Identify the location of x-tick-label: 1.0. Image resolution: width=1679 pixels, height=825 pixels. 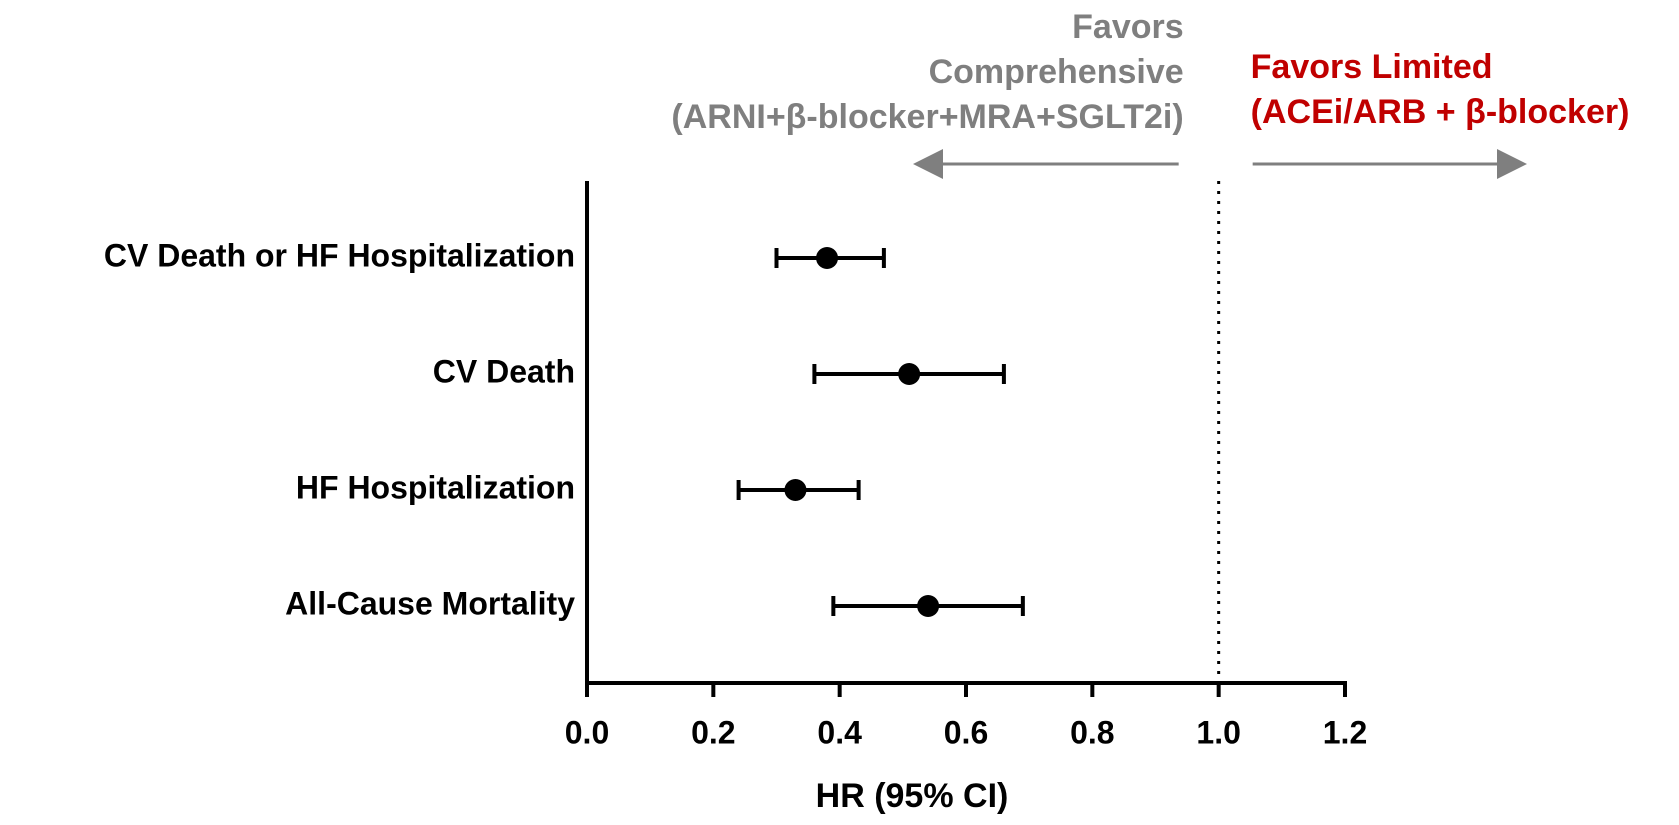
(1218, 732).